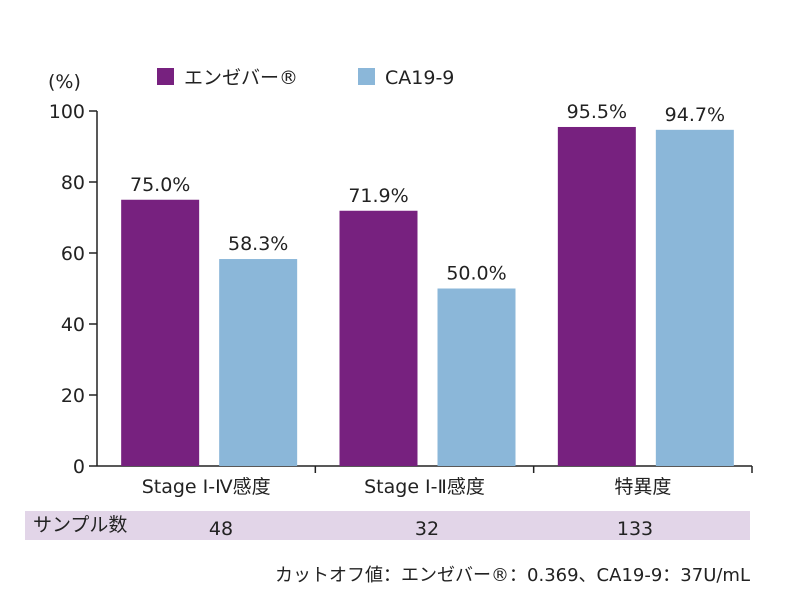 The height and width of the screenshot is (602, 790). I want to click on bar-value-label: 75.0%, so click(160, 185).